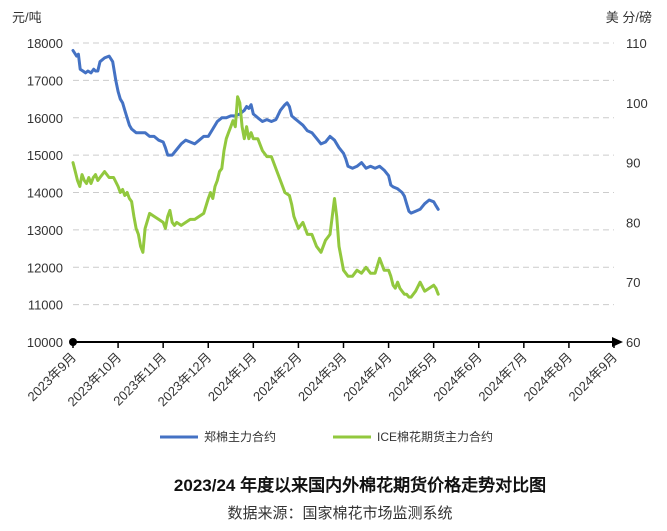 The width and height of the screenshot is (667, 531). I want to click on left-tick-label: 10000, so click(45, 342).